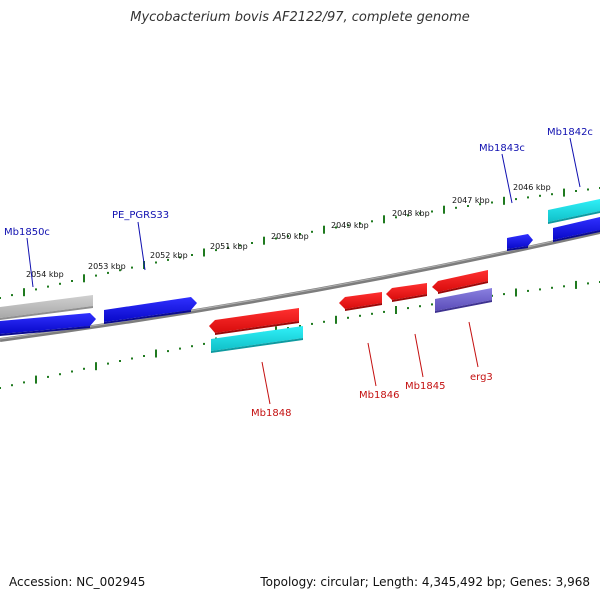  What do you see at coordinates (575, 162) in the screenshot?
I see `callout-line-mb1842c` at bounding box center [575, 162].